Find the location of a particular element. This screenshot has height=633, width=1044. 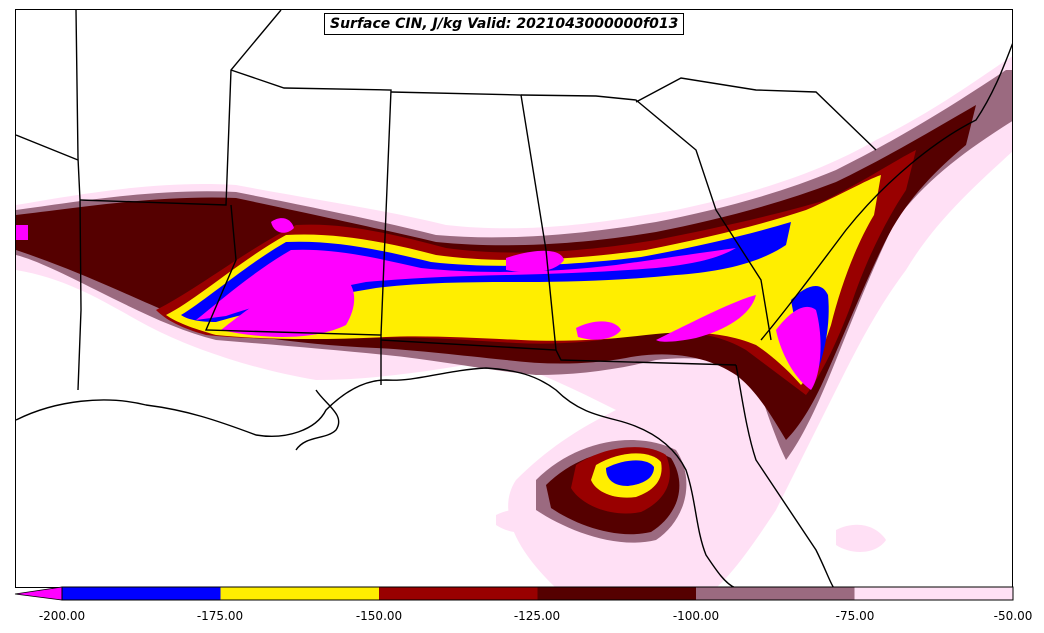

colorbar-under-arrow is located at coordinates (38, 593).